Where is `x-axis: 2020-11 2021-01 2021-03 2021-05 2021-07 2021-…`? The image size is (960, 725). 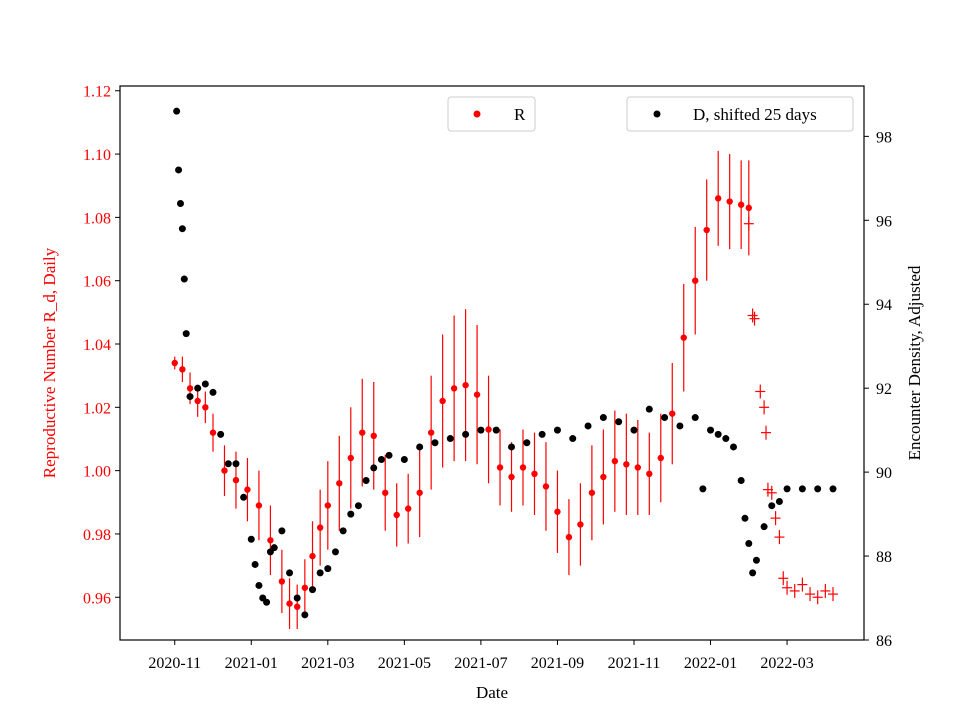 x-axis: 2020-11 2021-01 2021-03 2021-05 2021-07 2021-… is located at coordinates (481, 656).